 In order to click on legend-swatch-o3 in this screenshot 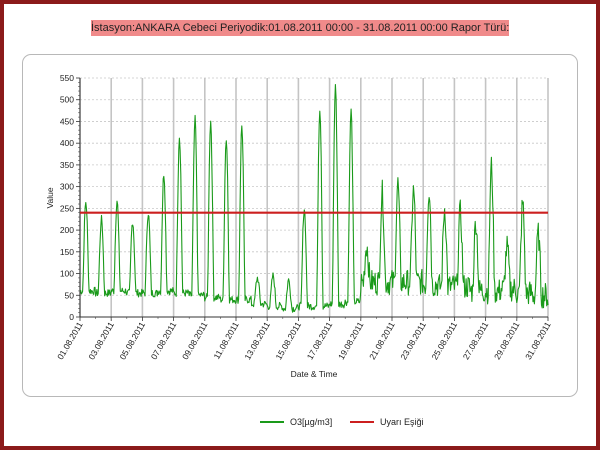, I will do `click(272, 422)`.